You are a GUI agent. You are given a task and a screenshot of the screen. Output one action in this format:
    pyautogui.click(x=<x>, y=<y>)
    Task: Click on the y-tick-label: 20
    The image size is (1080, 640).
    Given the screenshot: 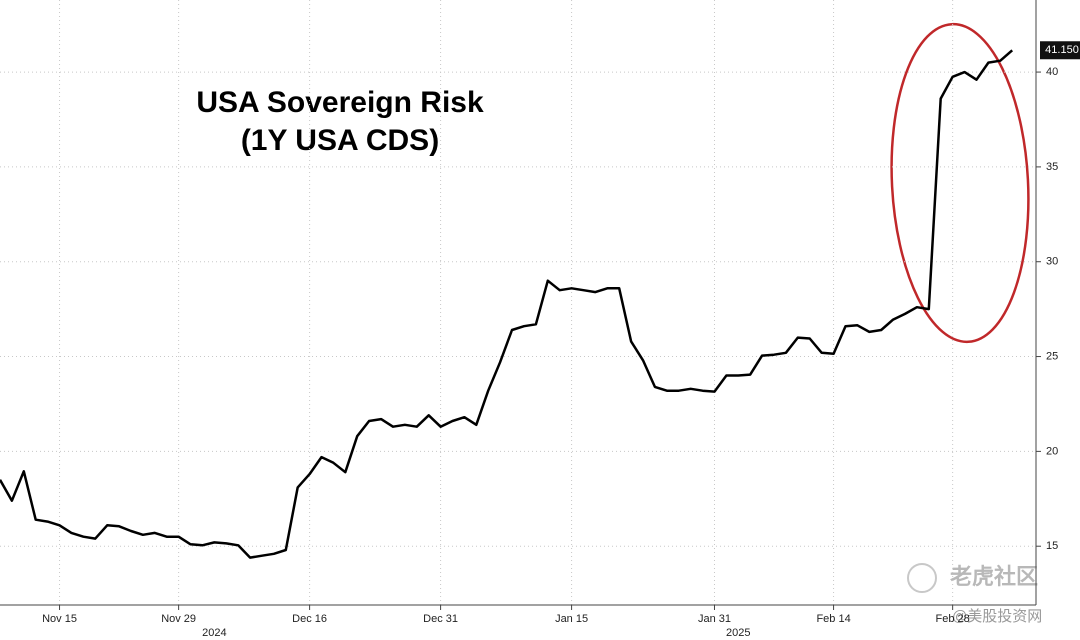 What is the action you would take?
    pyautogui.click(x=1052, y=451)
    